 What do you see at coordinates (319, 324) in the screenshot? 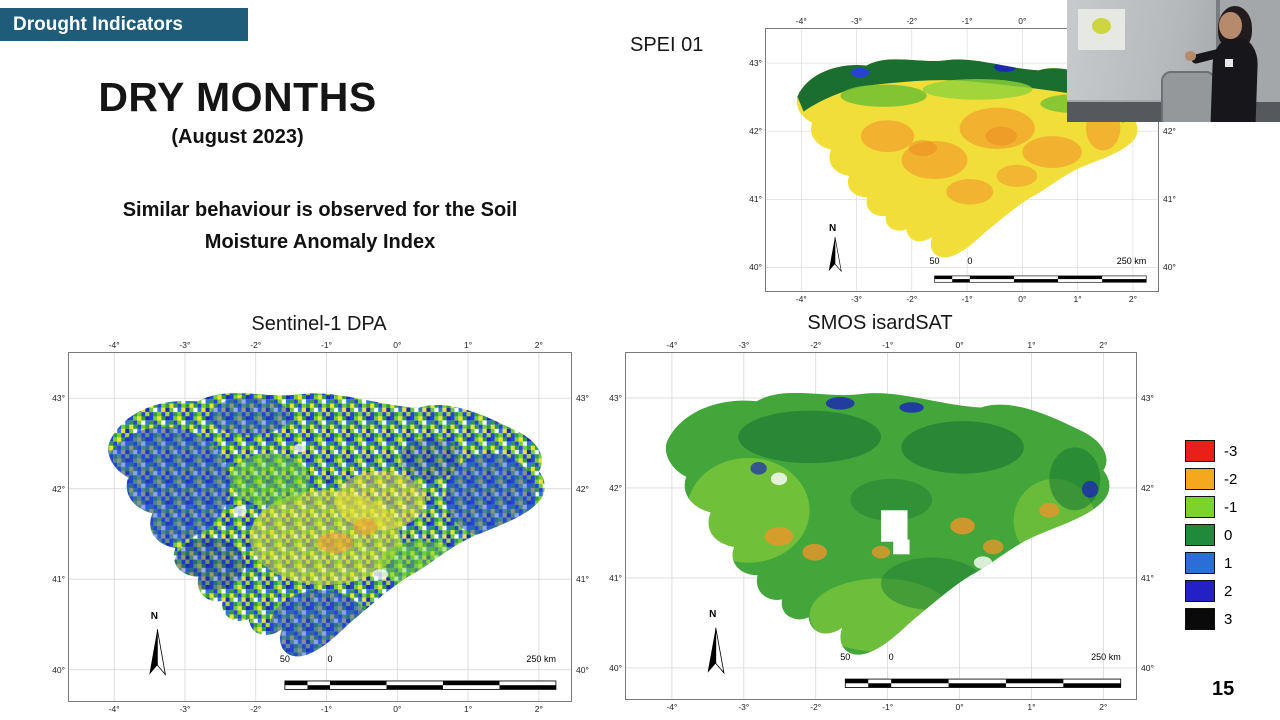
I see `sentinel-map-label: Sentinel-1 DPA` at bounding box center [319, 324].